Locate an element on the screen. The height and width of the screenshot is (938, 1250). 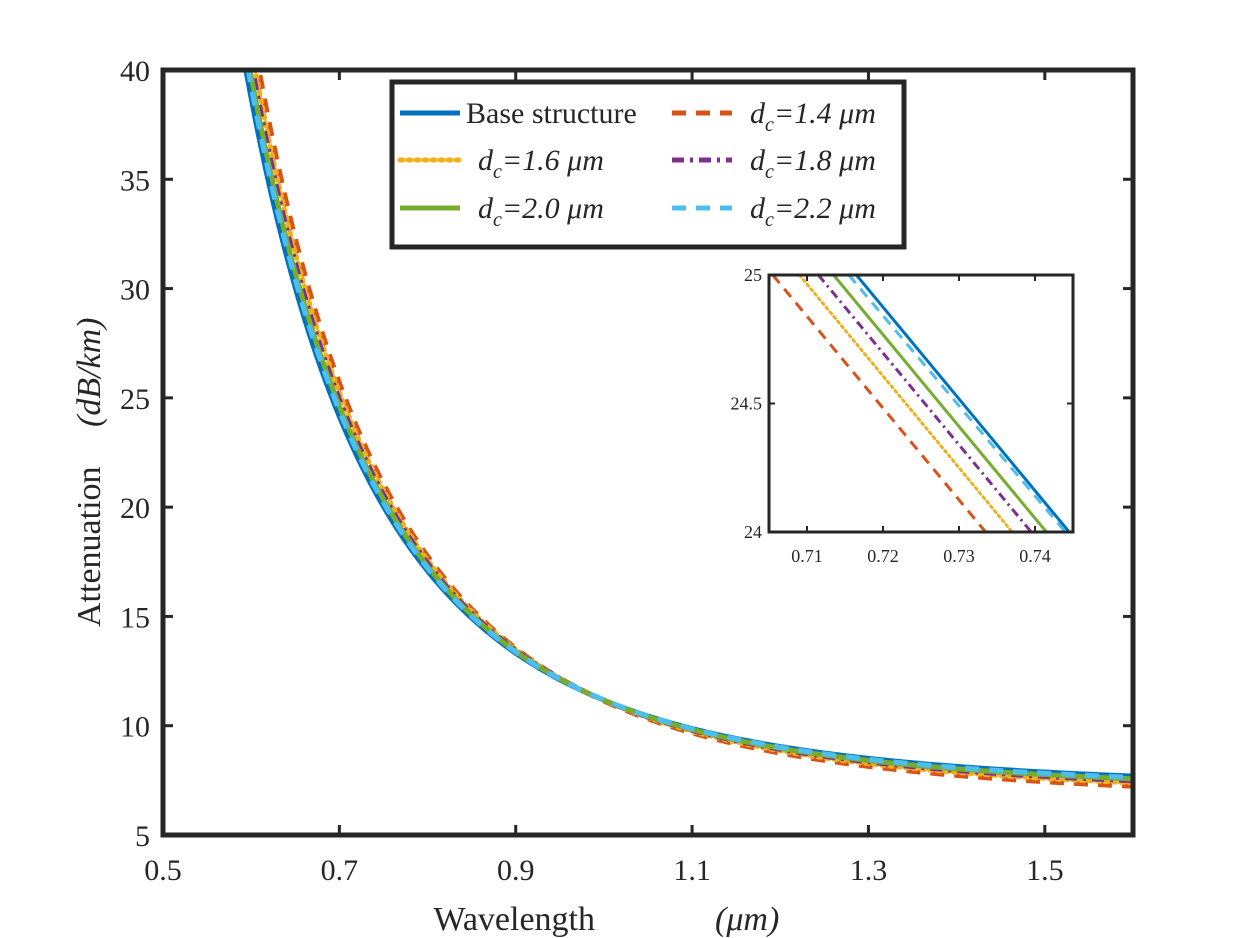
legend-label-value: =1.6 μm is located at coordinates (553, 160).